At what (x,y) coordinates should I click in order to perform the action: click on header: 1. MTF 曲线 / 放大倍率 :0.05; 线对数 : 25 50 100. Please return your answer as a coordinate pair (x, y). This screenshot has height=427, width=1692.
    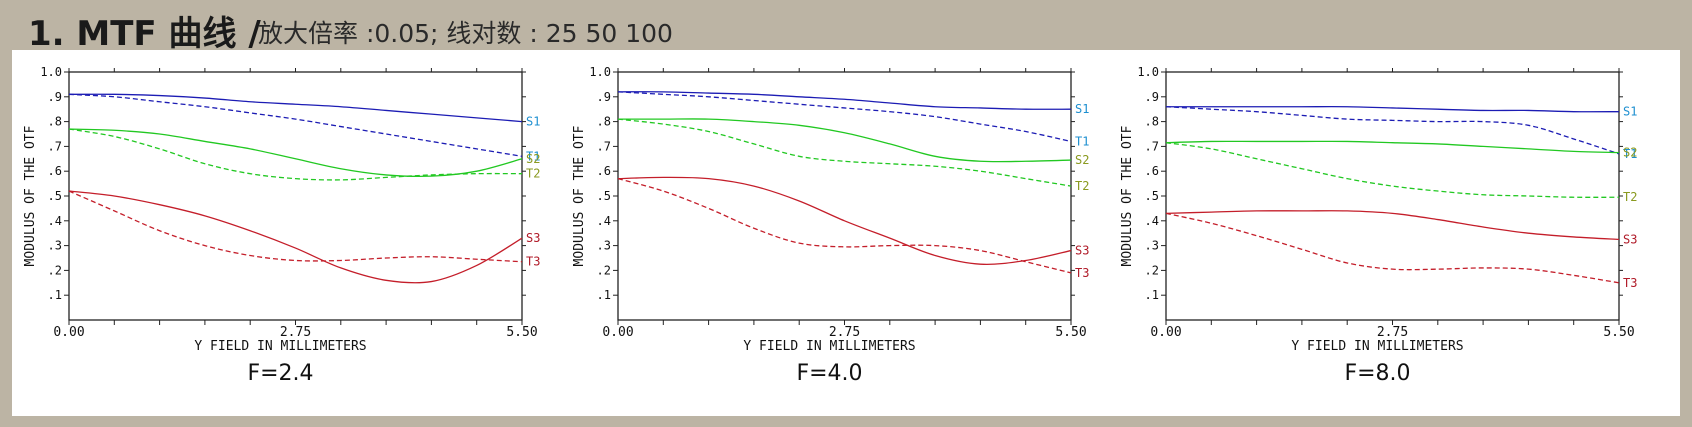
    Looking at the image, I should click on (846, 27).